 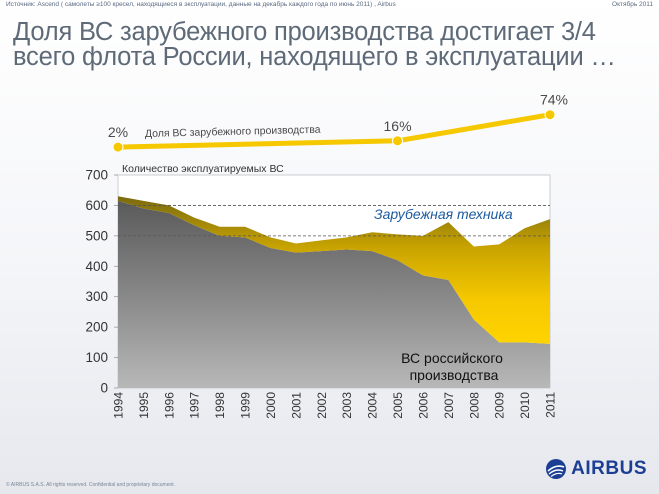 I want to click on x-tick-label: 1997, so click(x=195, y=405).